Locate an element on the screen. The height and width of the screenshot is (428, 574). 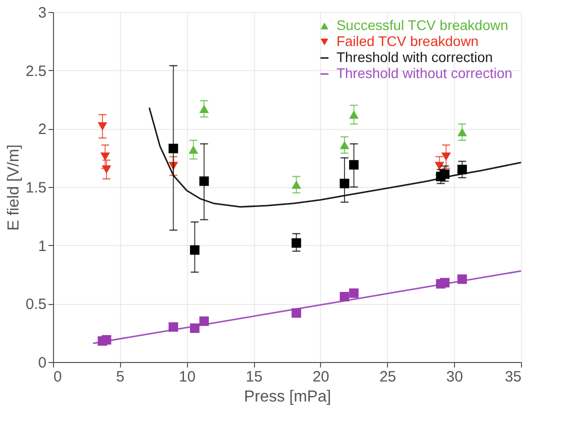
x-tick-label: 5 is located at coordinates (120, 377).